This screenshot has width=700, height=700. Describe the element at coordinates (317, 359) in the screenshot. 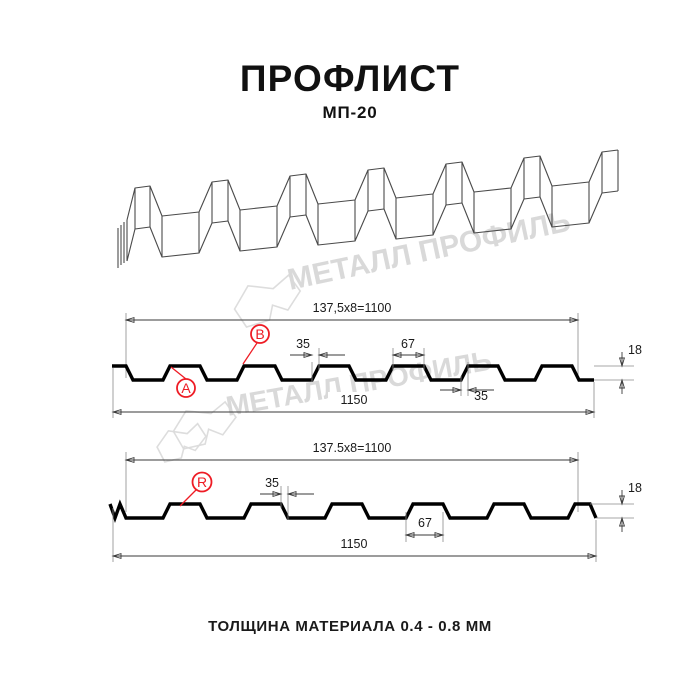

I see `dimension-35-top-upper: 35` at that location.